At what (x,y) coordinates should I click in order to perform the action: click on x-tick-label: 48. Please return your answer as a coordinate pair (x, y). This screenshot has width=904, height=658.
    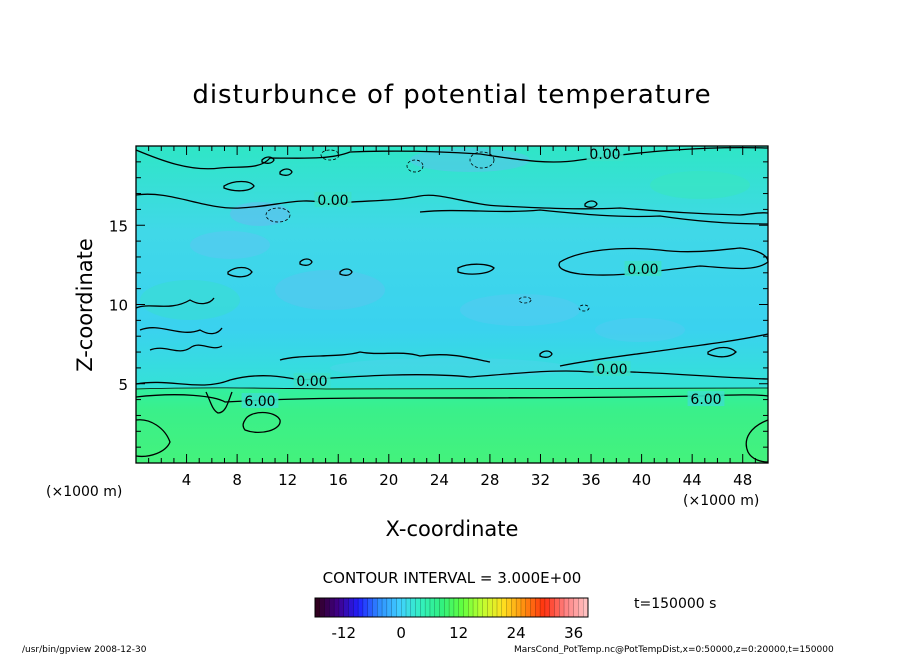
    Looking at the image, I should click on (742, 480).